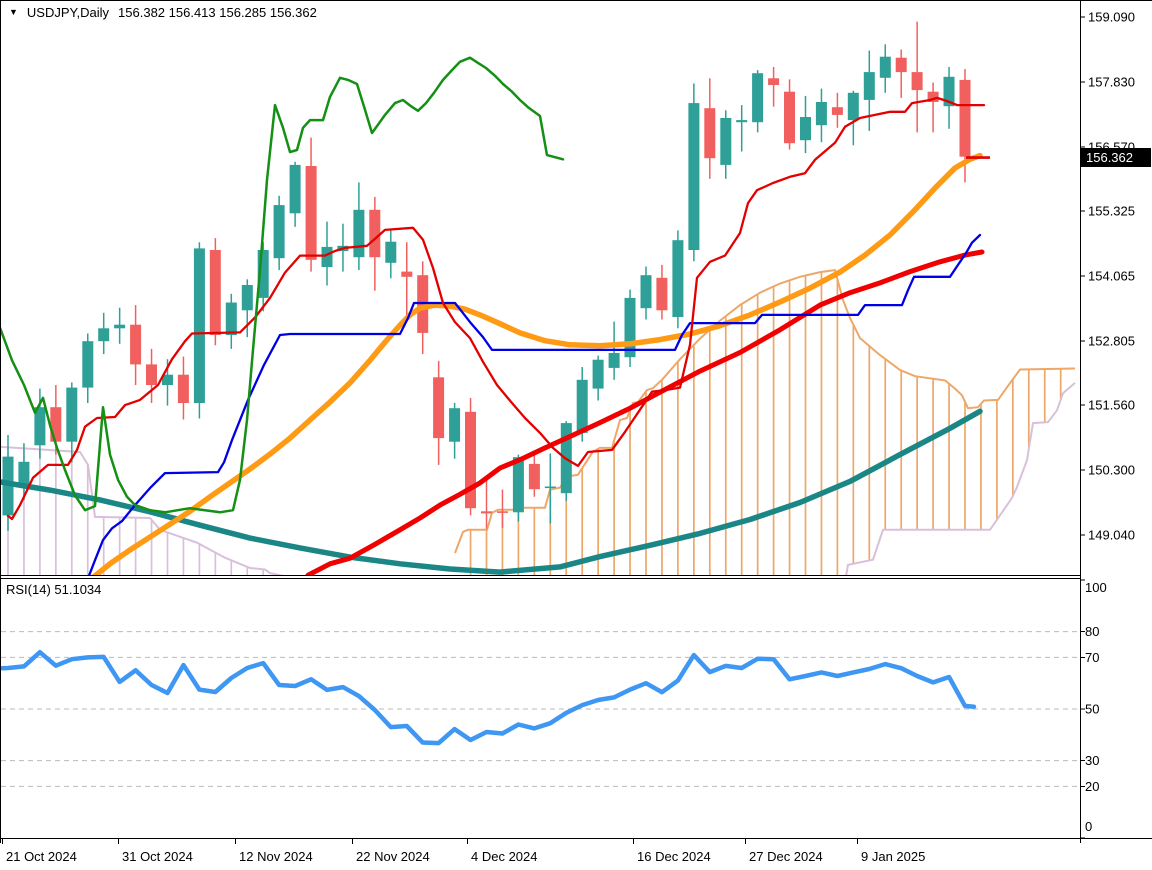  What do you see at coordinates (1111, 81) in the screenshot?
I see `price-tick-label: 157.830` at bounding box center [1111, 81].